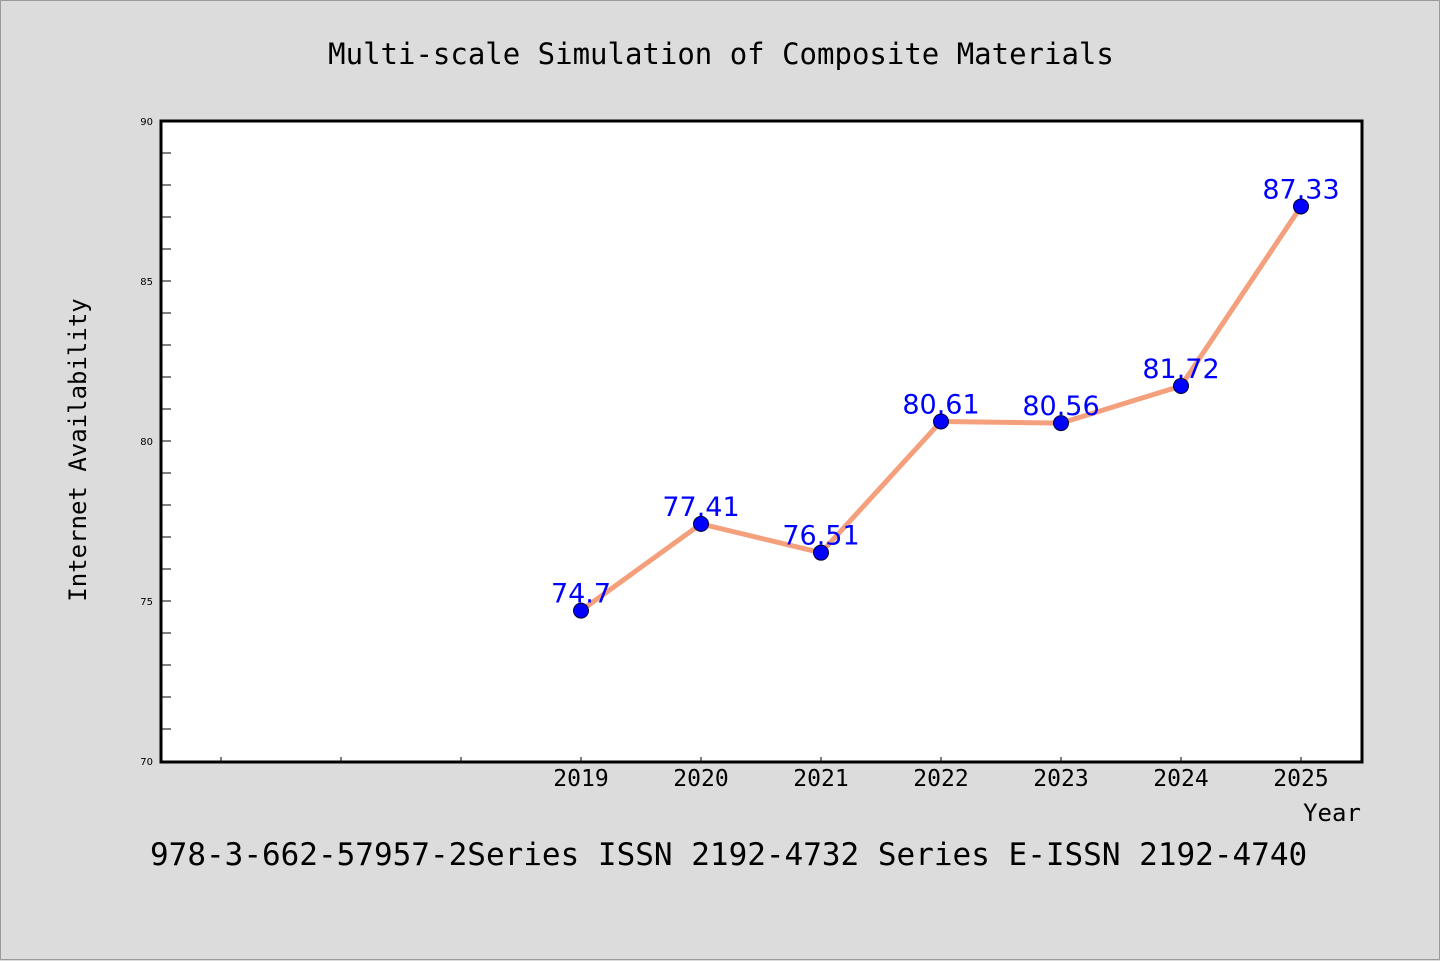 The height and width of the screenshot is (961, 1440). I want to click on y-tick-label: 75, so click(146, 602).